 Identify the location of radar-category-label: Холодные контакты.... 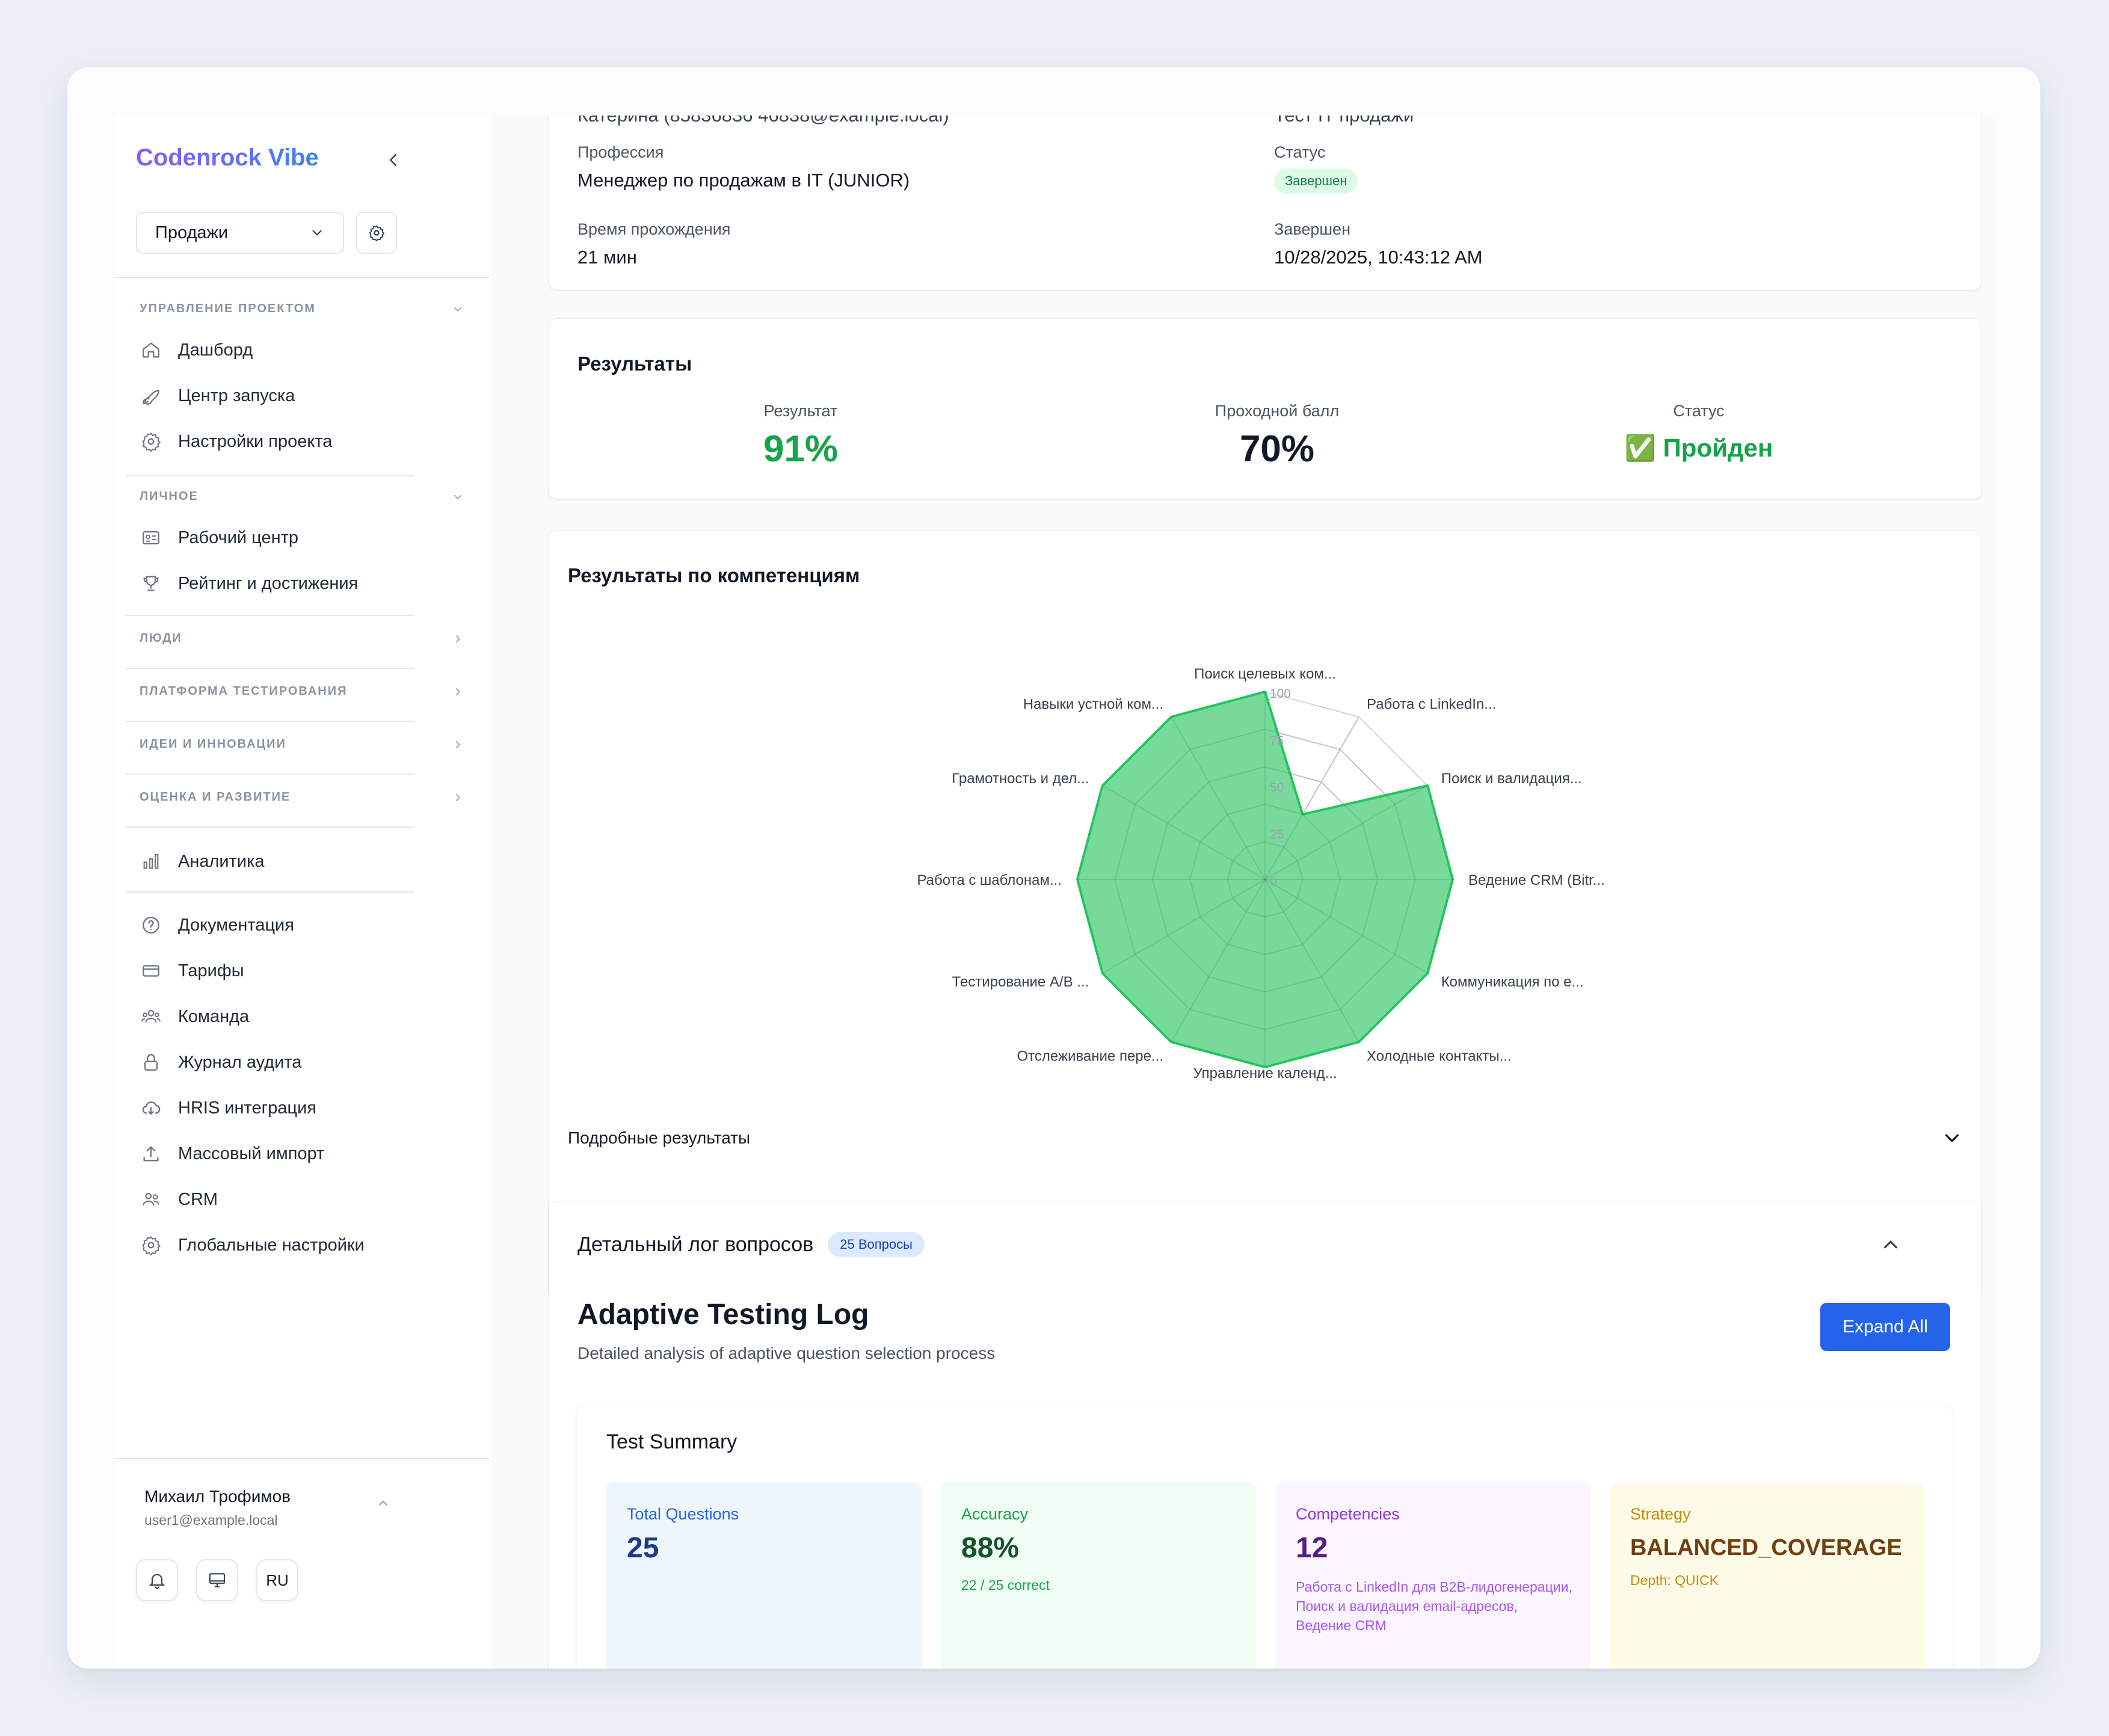
(1439, 1056).